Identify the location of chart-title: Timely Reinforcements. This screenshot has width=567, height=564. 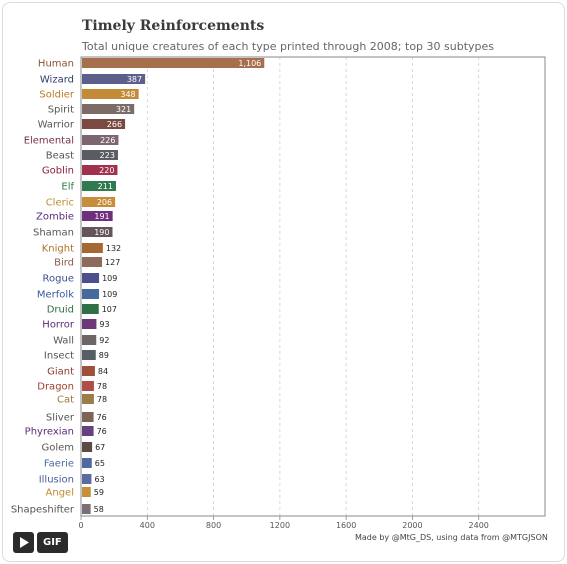
(173, 26).